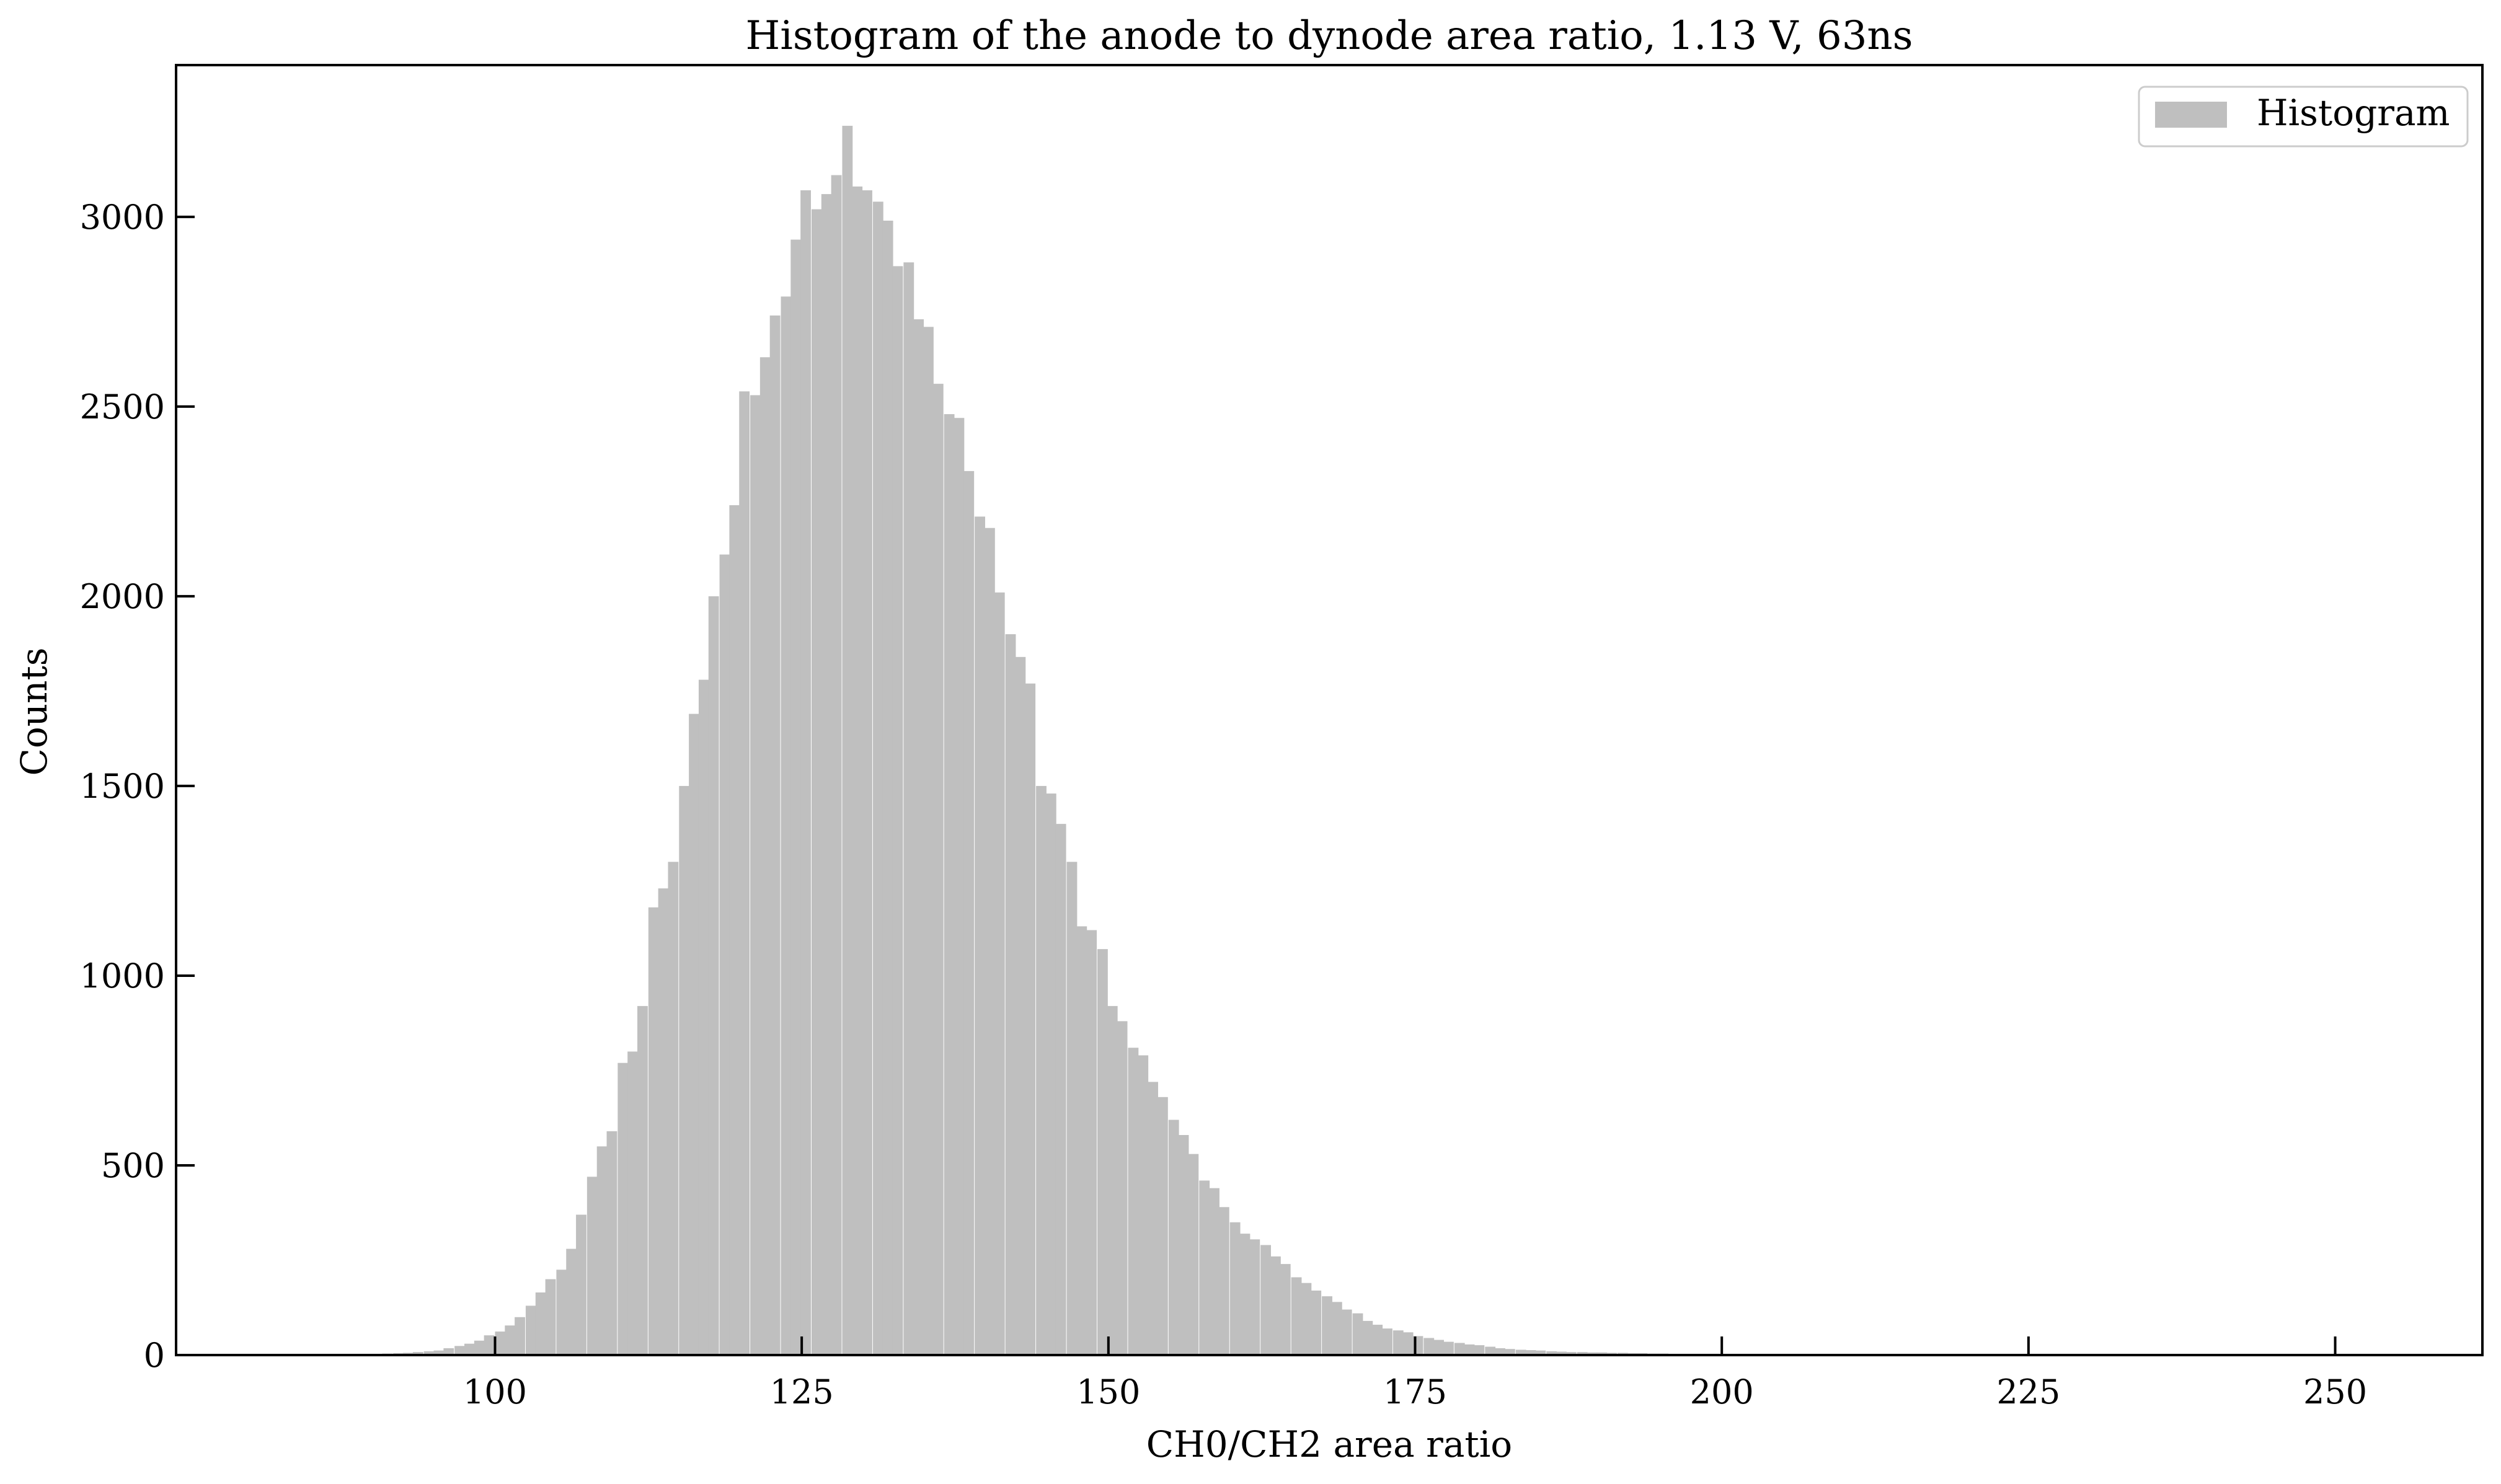  Describe the element at coordinates (2353, 113) in the screenshot. I see `legend-entry-histogram: Histogram` at that location.